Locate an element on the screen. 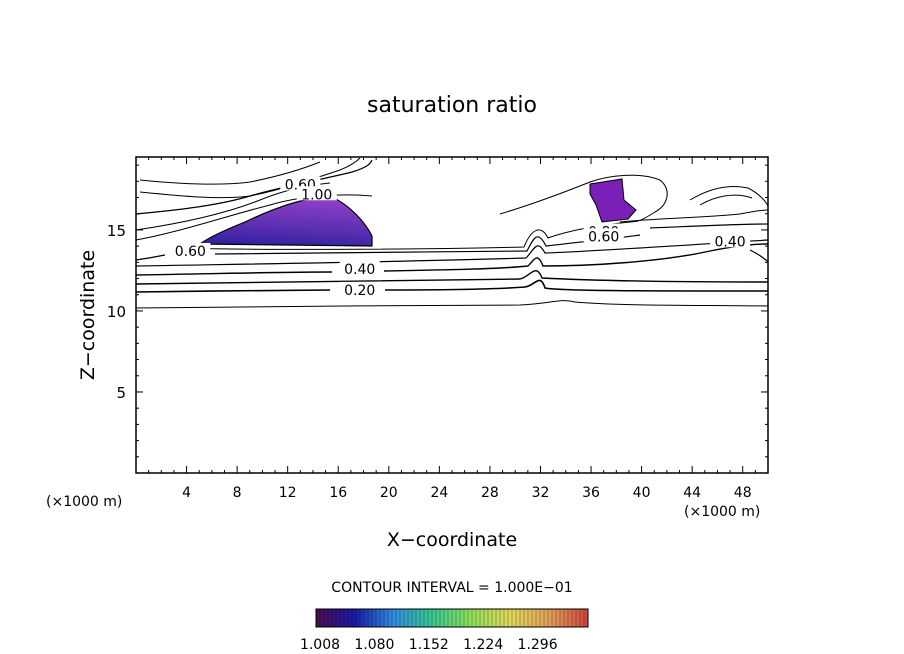  y-tick-label: 15 is located at coordinates (116, 231).